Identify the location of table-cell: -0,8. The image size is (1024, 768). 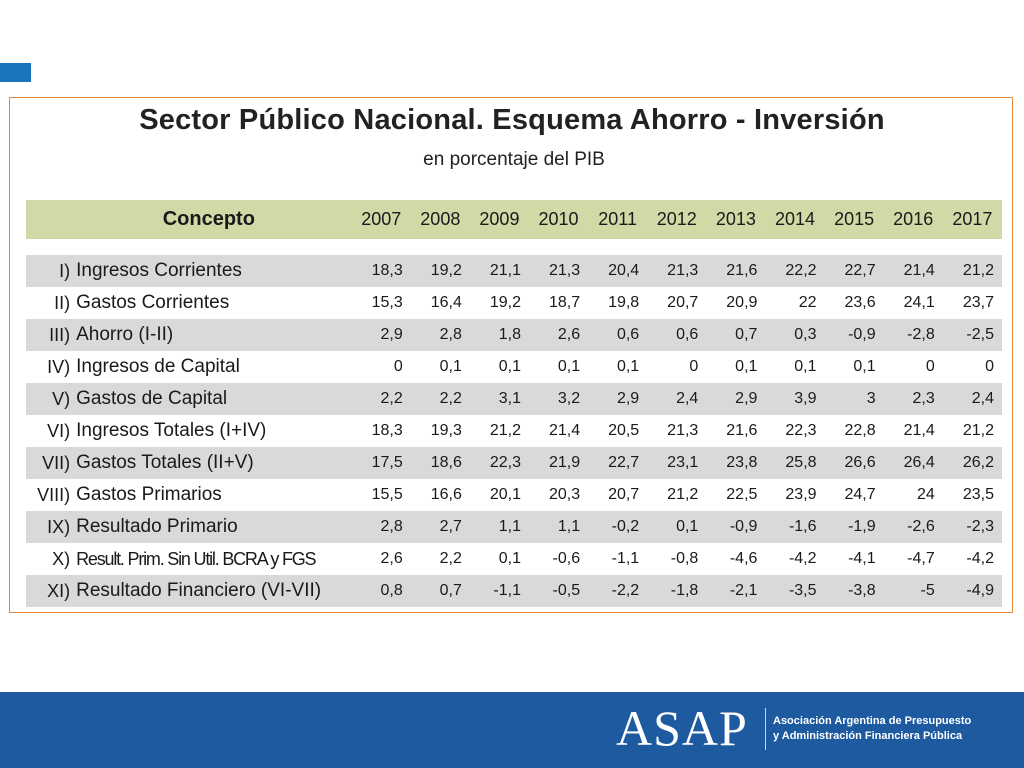
(684, 558).